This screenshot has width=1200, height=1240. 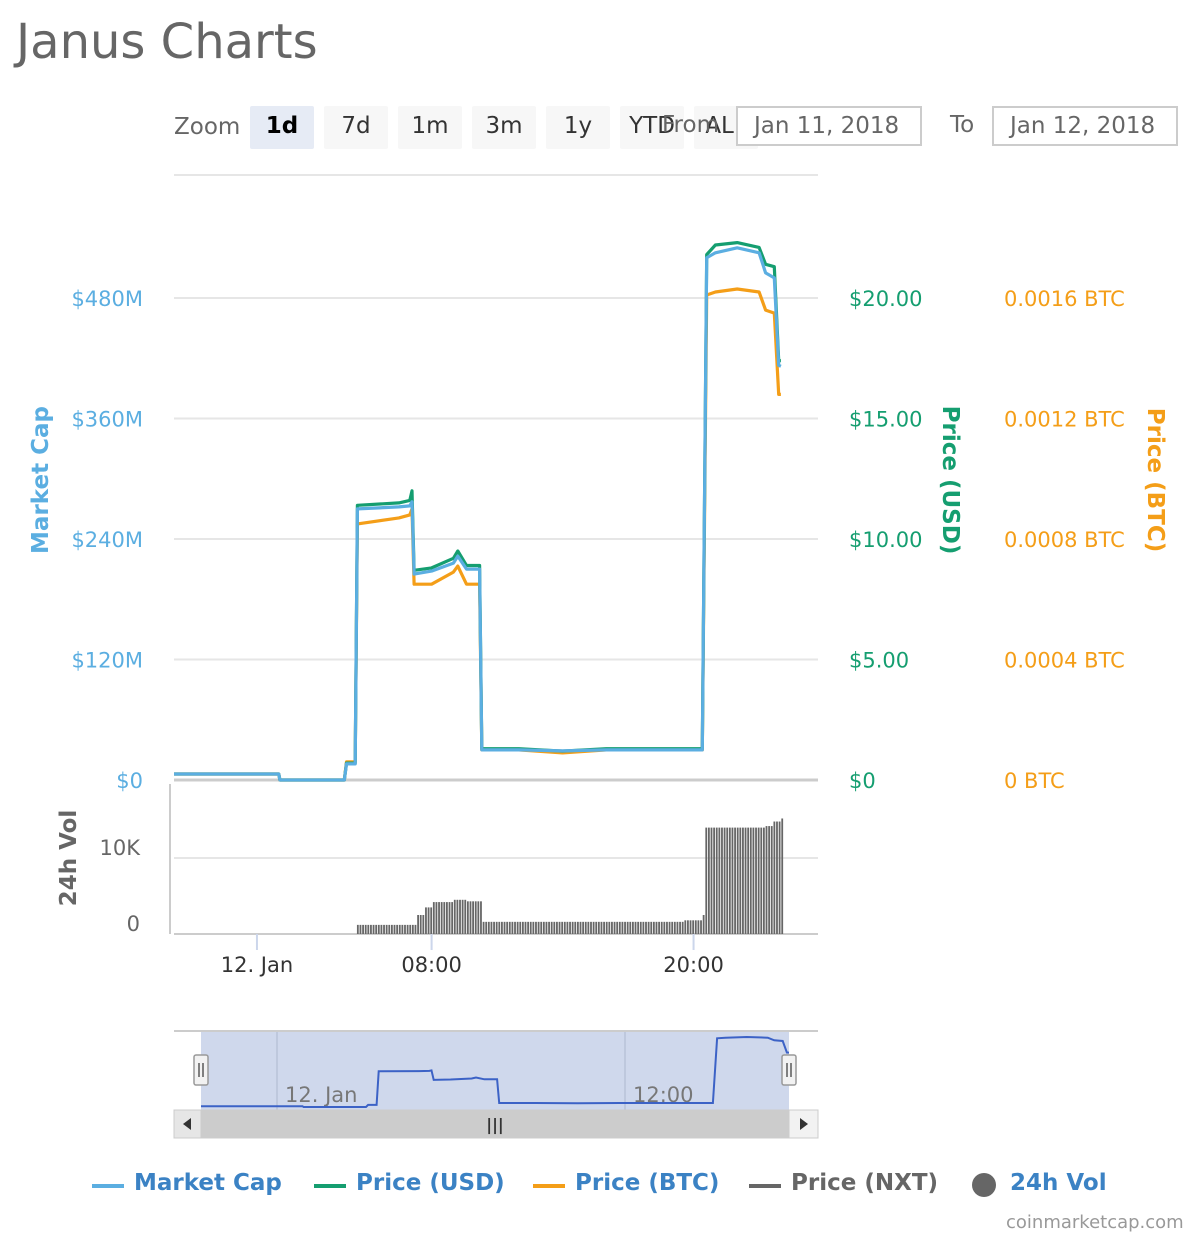 I want to click on navigator-handle-right, so click(x=789, y=1070).